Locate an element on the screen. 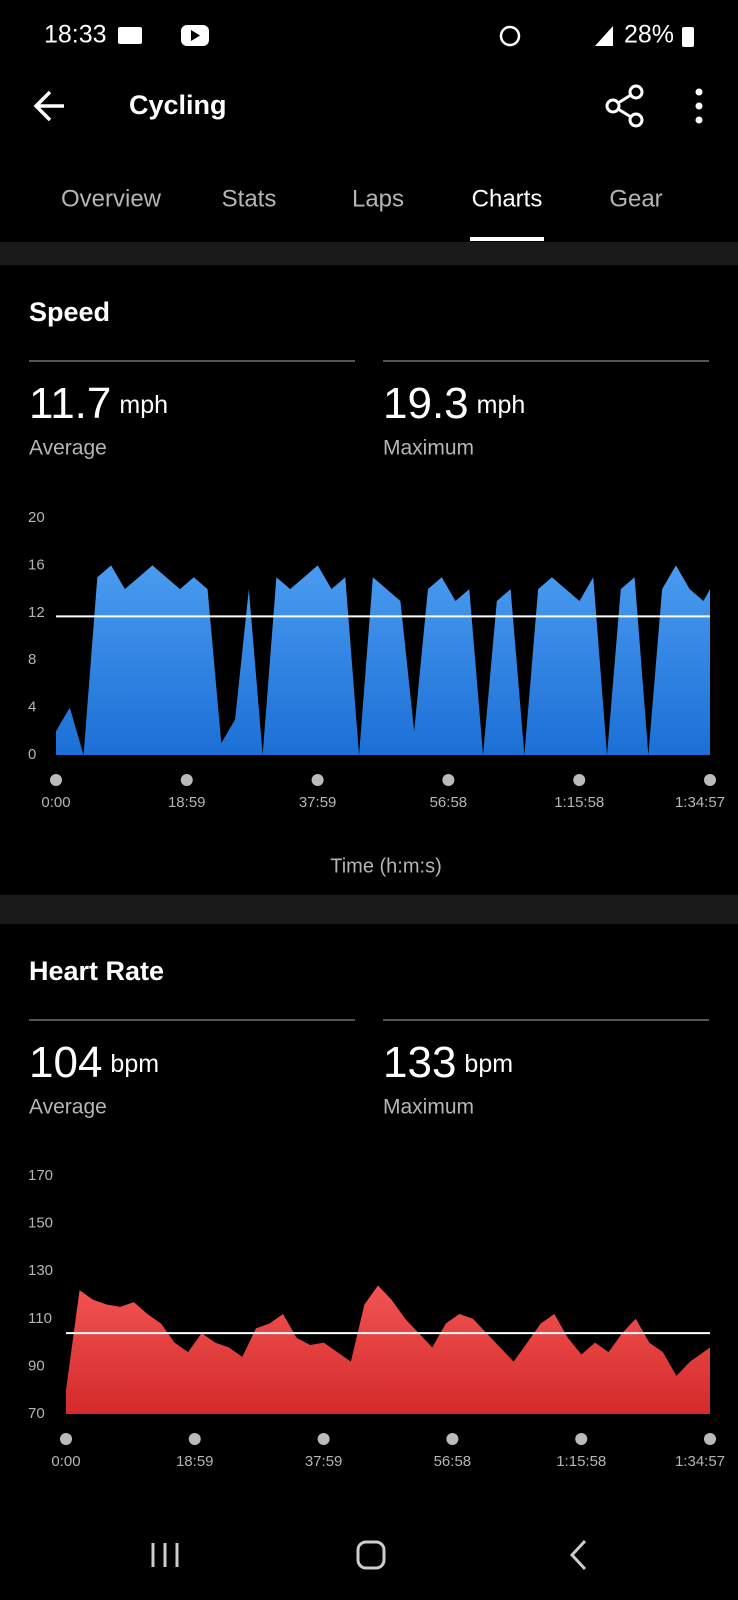 This screenshot has width=738, height=1600. tab: Stats is located at coordinates (249, 198).